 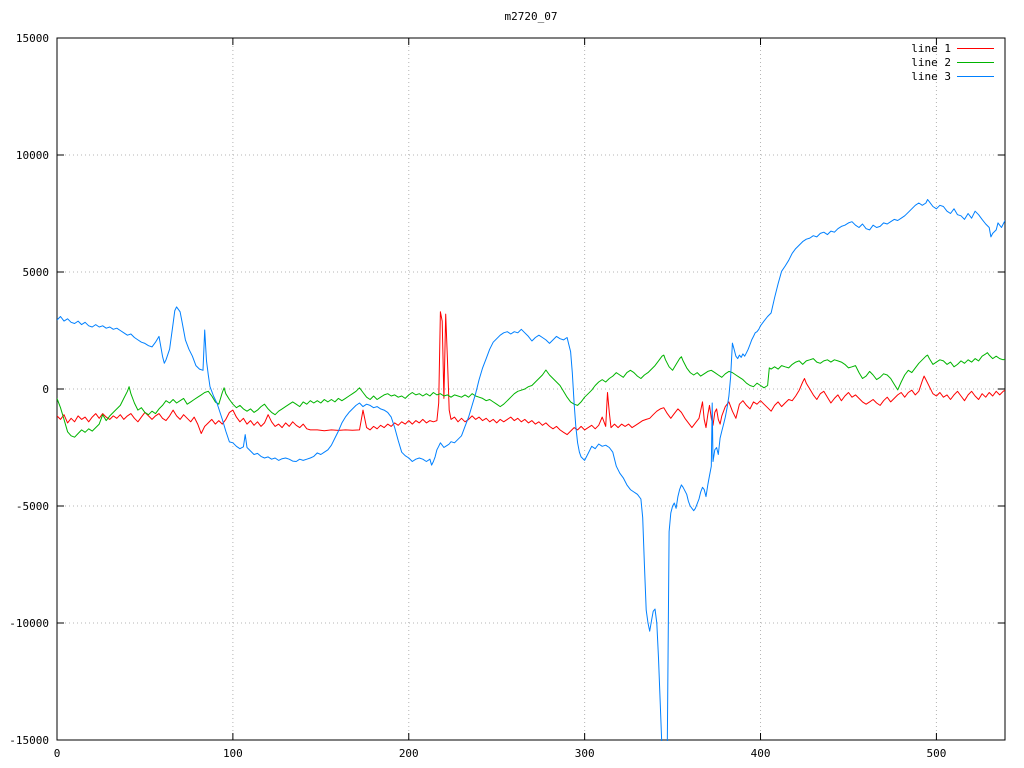 What do you see at coordinates (32, 506) in the screenshot?
I see `y-tick-label: -5000` at bounding box center [32, 506].